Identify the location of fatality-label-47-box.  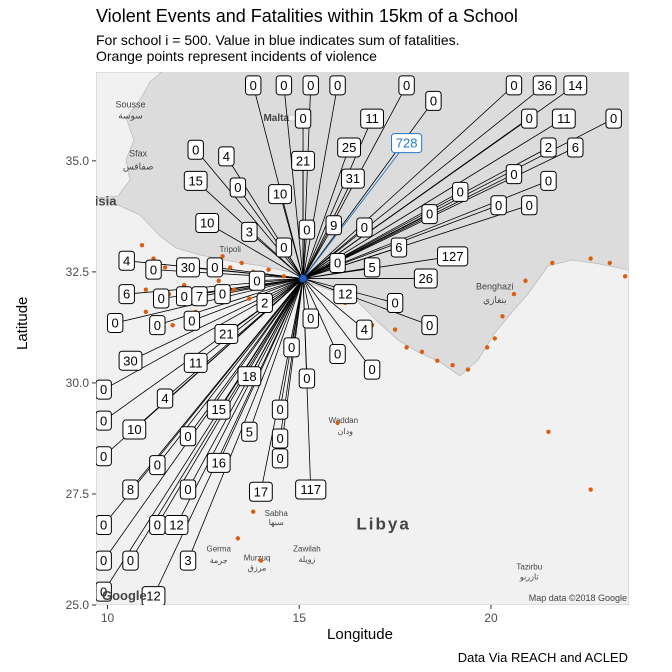
(161, 298).